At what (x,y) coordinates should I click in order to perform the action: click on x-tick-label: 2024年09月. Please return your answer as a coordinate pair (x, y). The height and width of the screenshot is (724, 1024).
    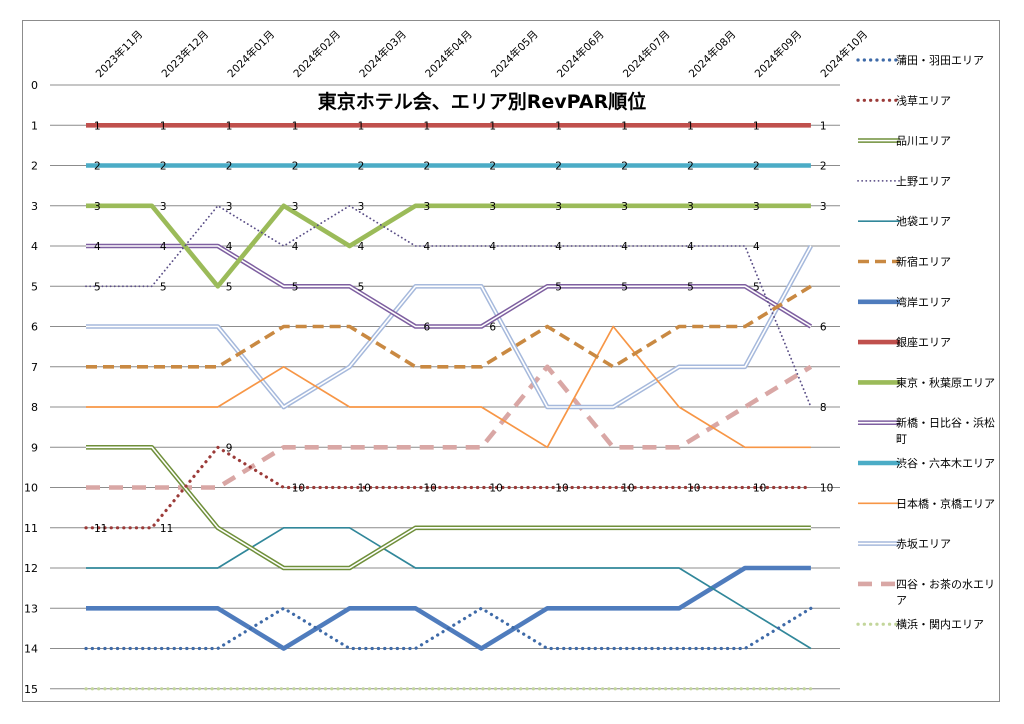
    Looking at the image, I should click on (778, 54).